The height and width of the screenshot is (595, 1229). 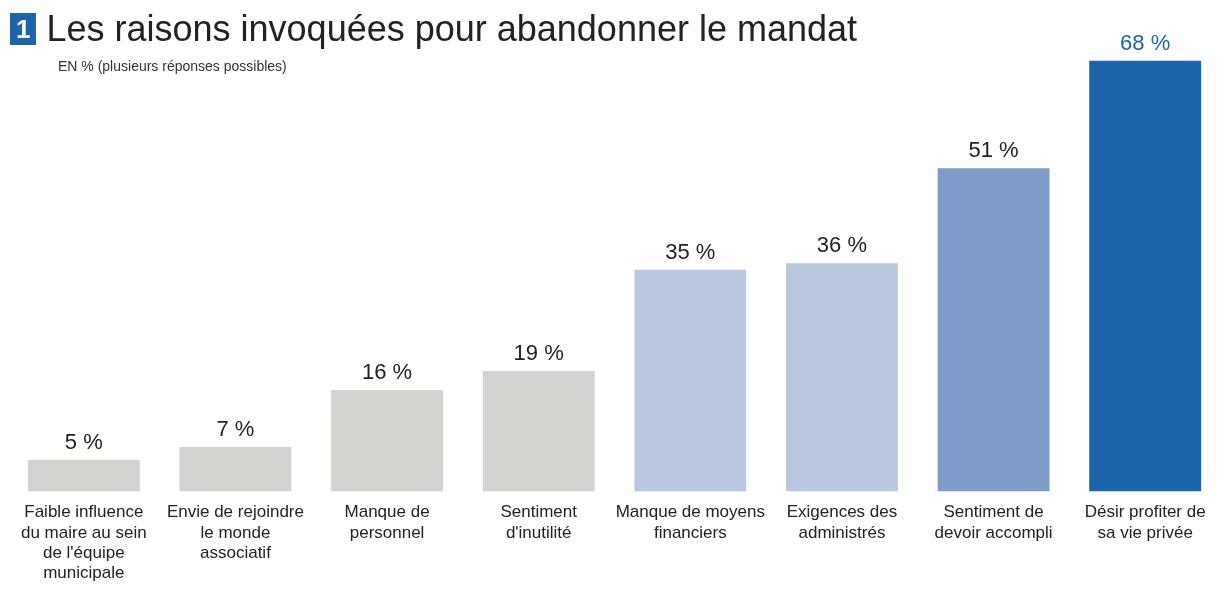 What do you see at coordinates (1145, 522) in the screenshot?
I see `x-tick-label: Désir profiter de sa vie privée` at bounding box center [1145, 522].